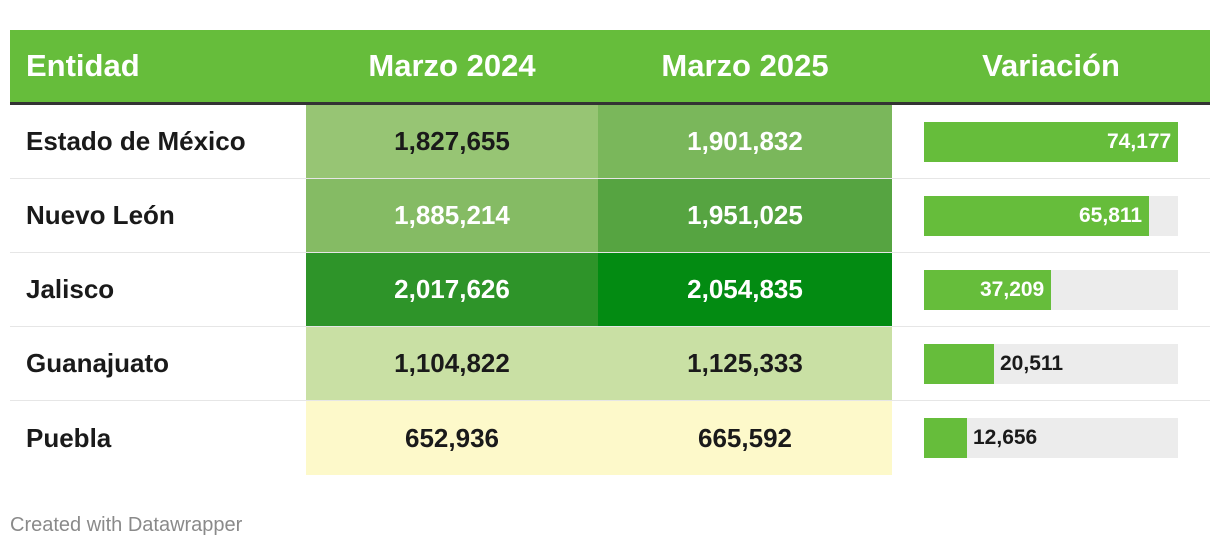 This screenshot has width=1220, height=550. What do you see at coordinates (745, 215) in the screenshot?
I see `cell-marzo-2025: 1,951,025` at bounding box center [745, 215].